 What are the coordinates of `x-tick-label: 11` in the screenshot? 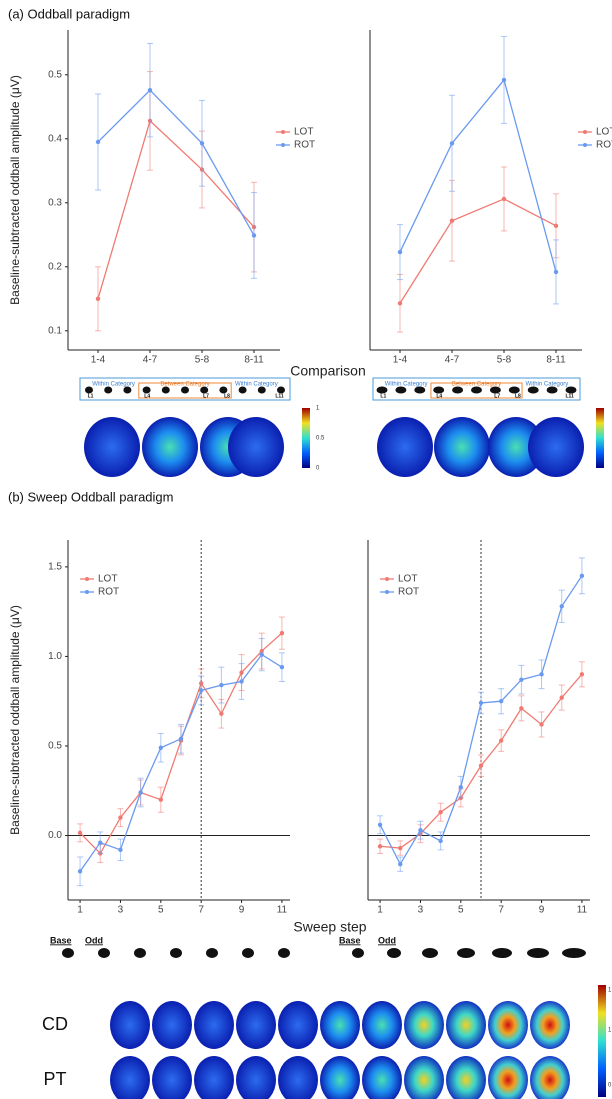 It's located at (282, 910).